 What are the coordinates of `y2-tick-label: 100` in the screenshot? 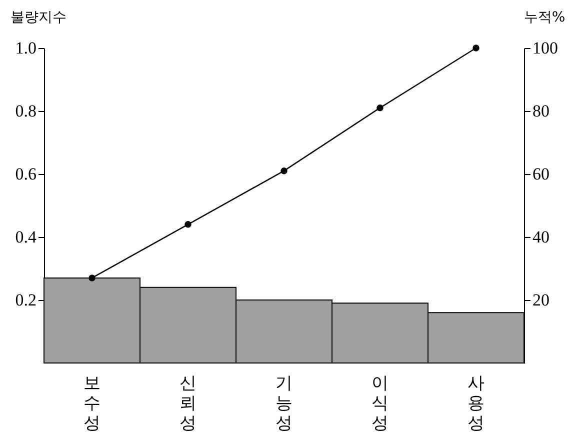 It's located at (545, 48).